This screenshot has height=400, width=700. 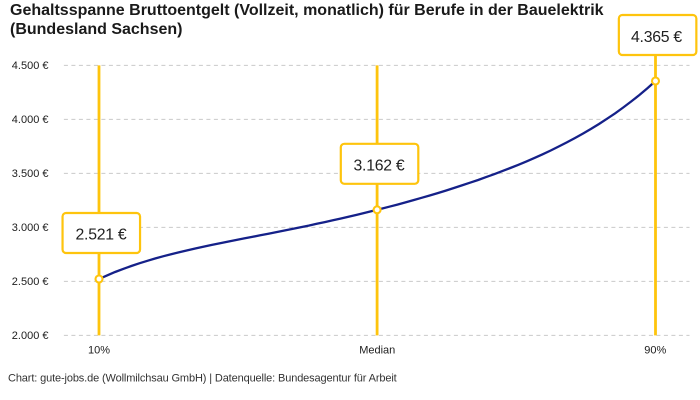 I want to click on svg-text: 2.000 €, so click(x=30, y=336).